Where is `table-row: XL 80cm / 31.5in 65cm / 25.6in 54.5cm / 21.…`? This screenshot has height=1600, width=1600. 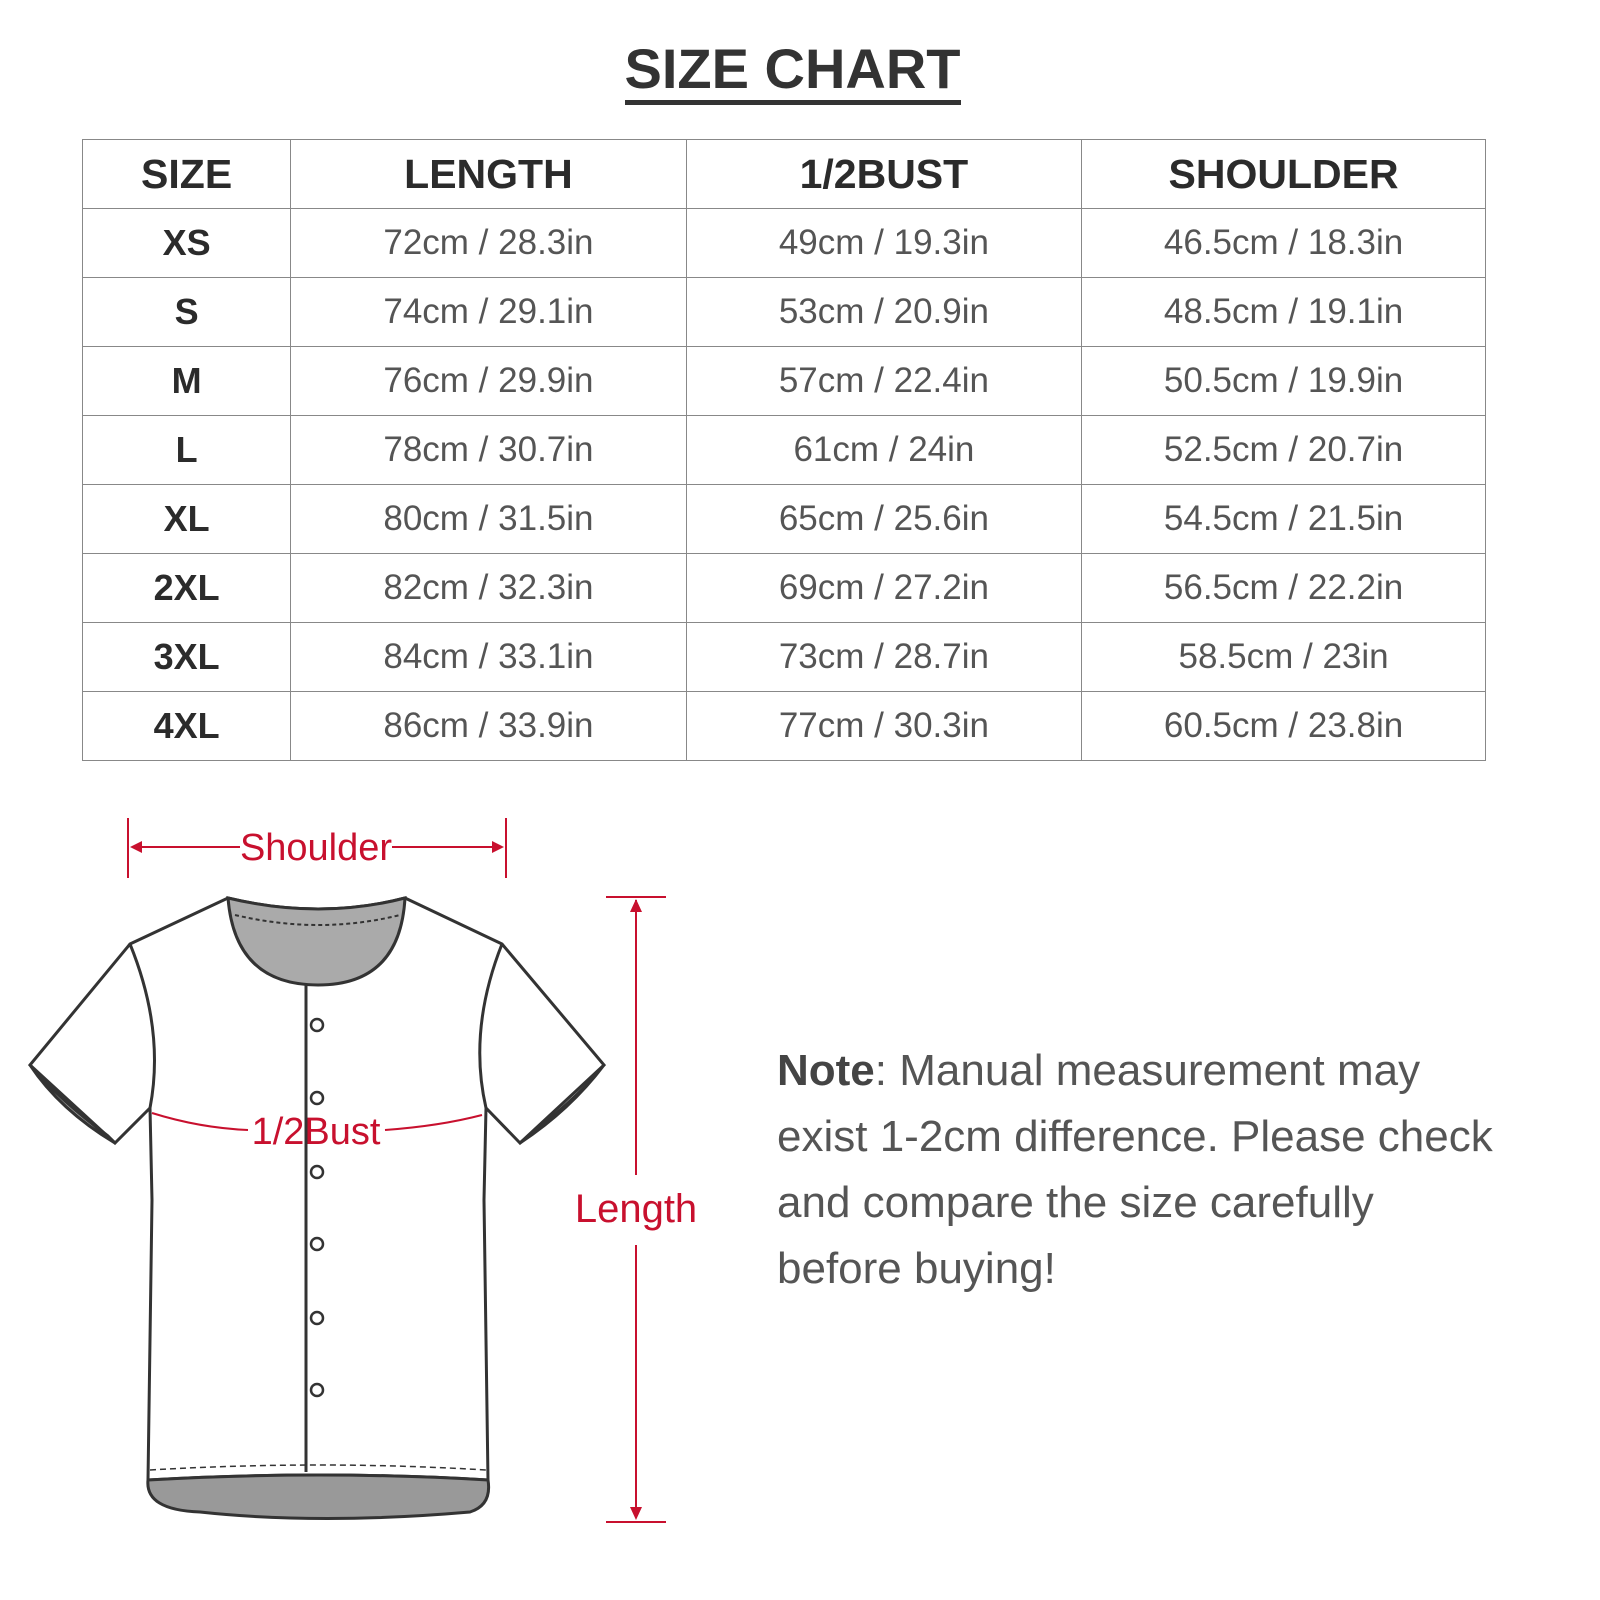 table-row: XL 80cm / 31.5in 65cm / 25.6in 54.5cm / 21.… is located at coordinates (783, 519).